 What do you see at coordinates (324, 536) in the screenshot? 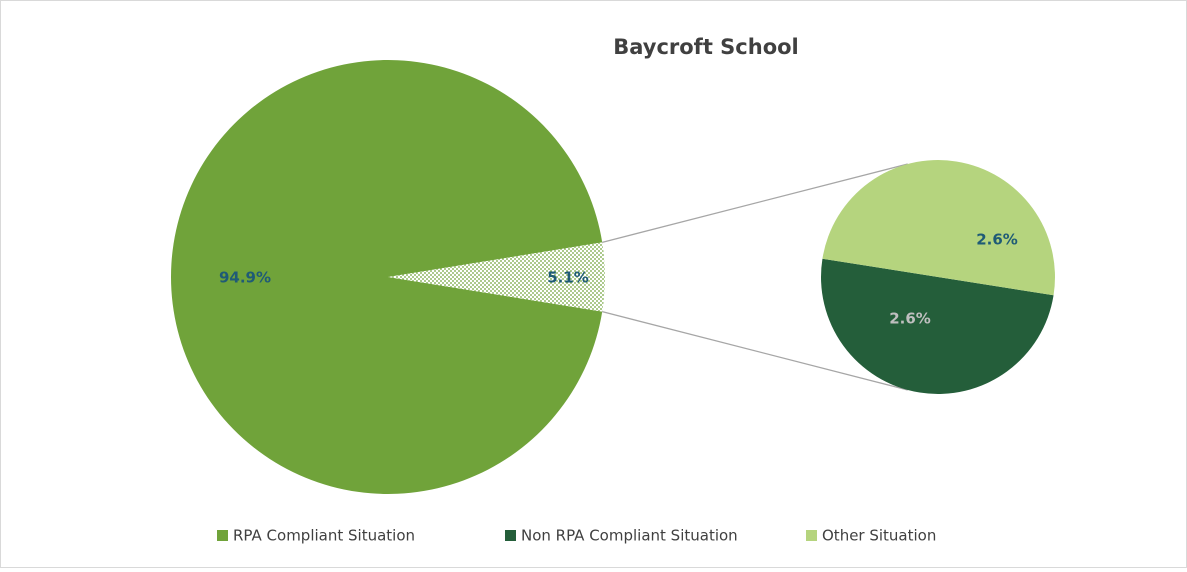
I see `legend-label: RPA Compliant Situation` at bounding box center [324, 536].